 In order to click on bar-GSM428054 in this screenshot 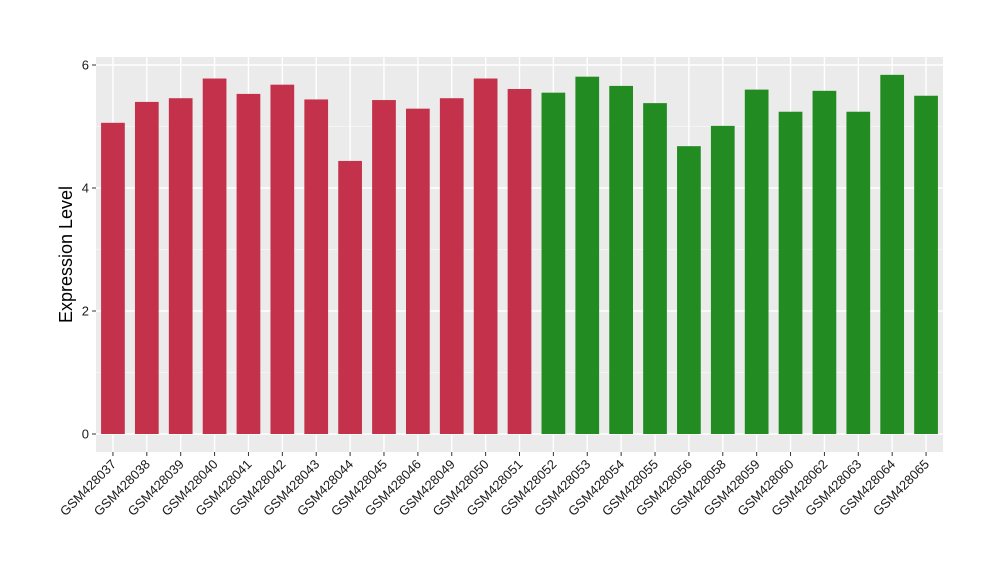, I will do `click(621, 259)`.